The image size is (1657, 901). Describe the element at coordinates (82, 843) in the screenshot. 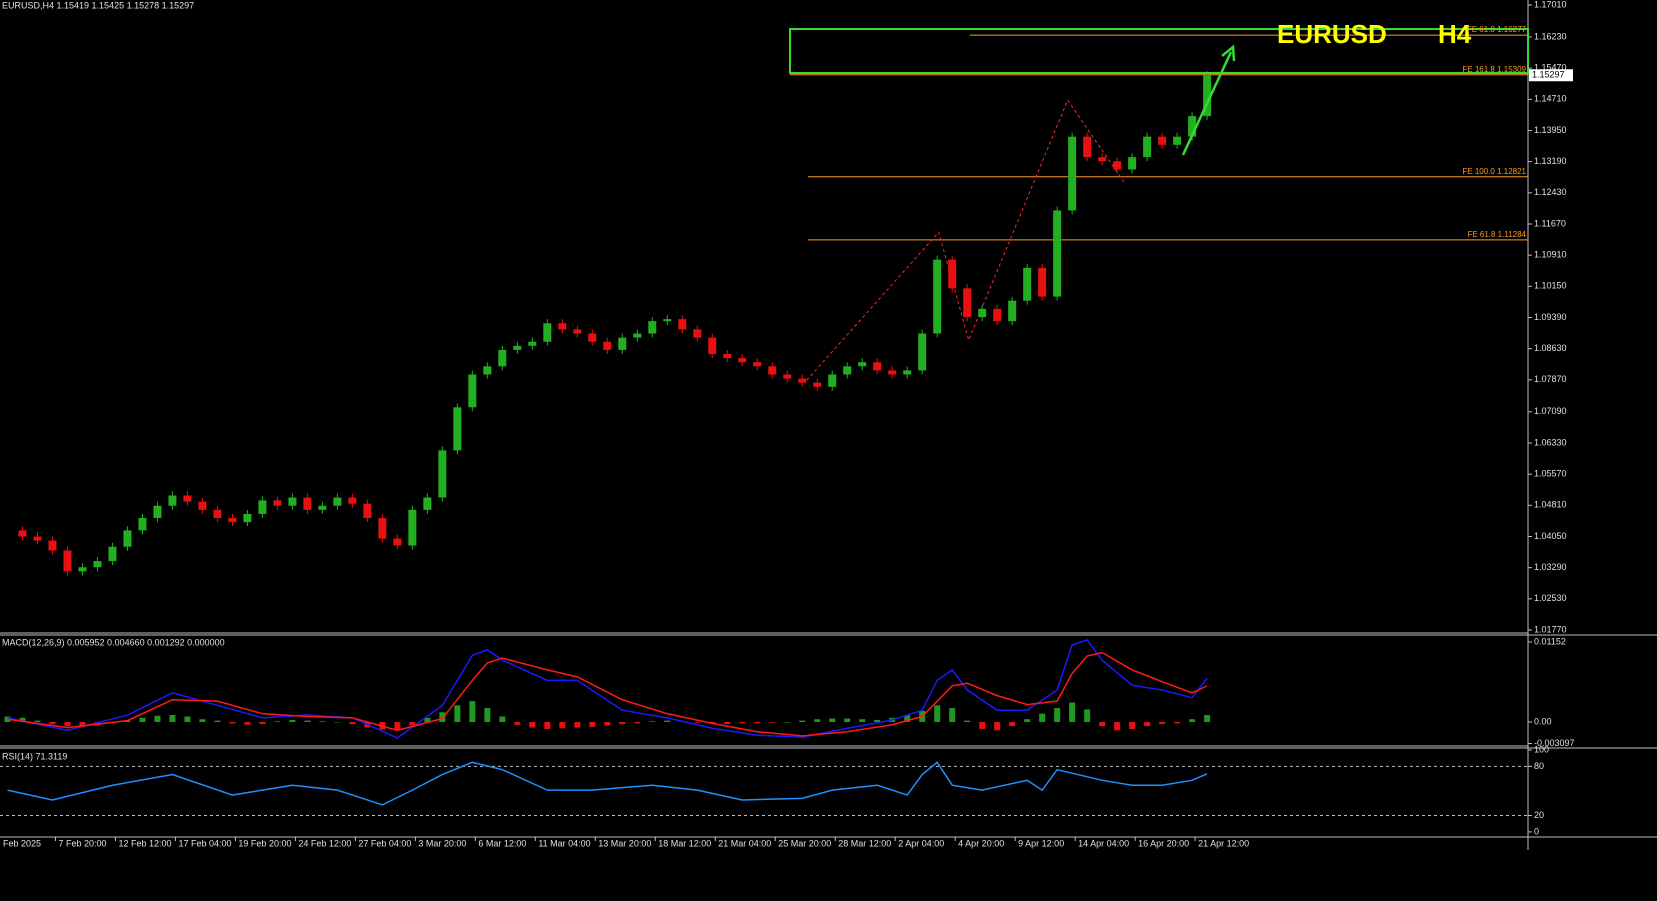

I see `x-tick-label: 7 Feb 20:00` at that location.